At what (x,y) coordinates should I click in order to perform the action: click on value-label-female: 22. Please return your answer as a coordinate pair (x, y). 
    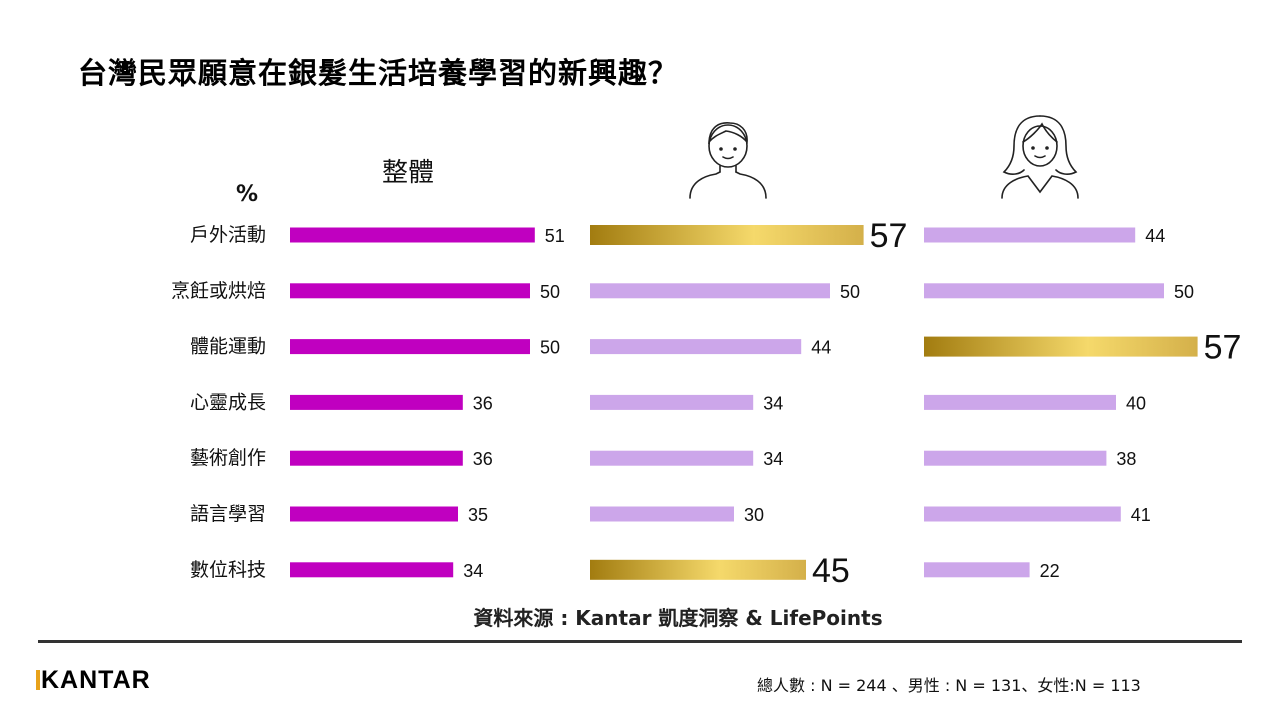
    Looking at the image, I should click on (1050, 571).